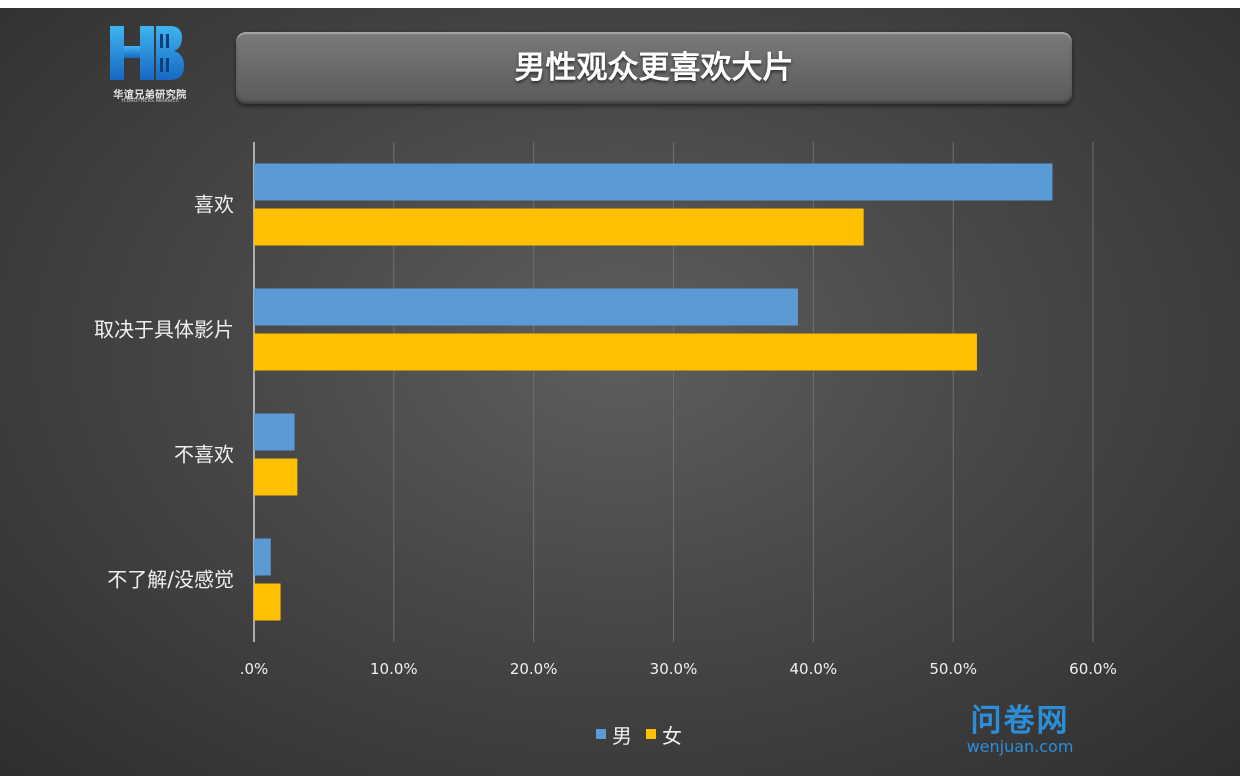 The height and width of the screenshot is (776, 1240). Describe the element at coordinates (150, 95) in the screenshot. I see `logo-name-cn: 华谊兄弟研究院` at that location.